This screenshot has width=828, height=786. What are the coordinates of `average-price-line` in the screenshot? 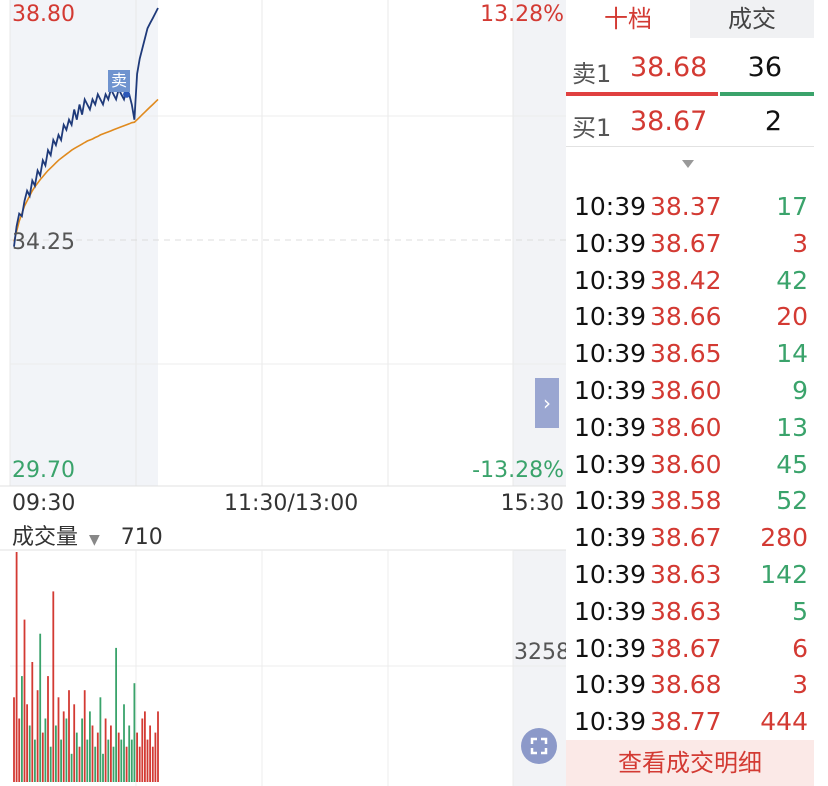 It's located at (86, 170).